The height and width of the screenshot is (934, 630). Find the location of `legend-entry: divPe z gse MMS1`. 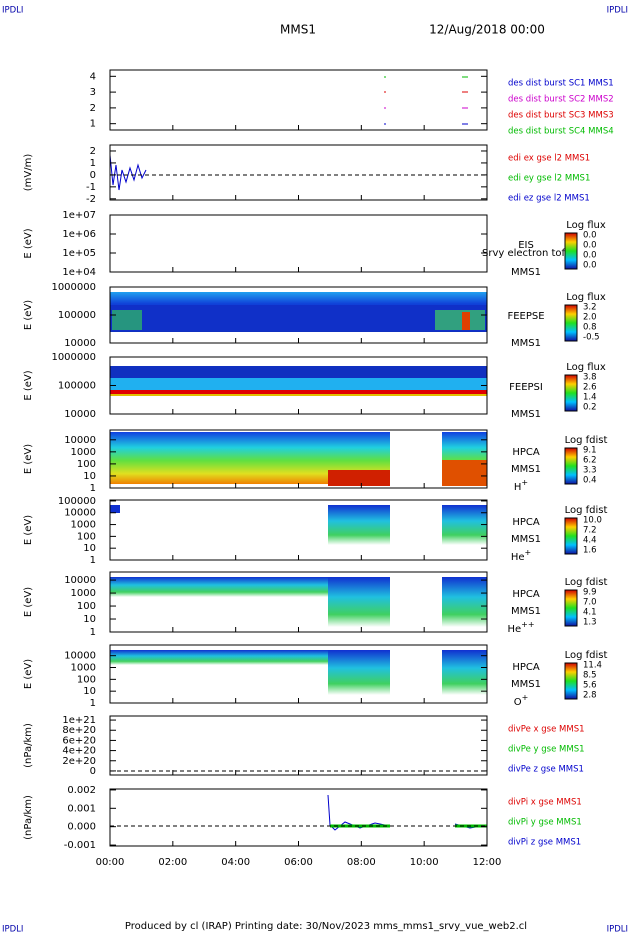

legend-entry: divPe z gse MMS1 is located at coordinates (546, 770).